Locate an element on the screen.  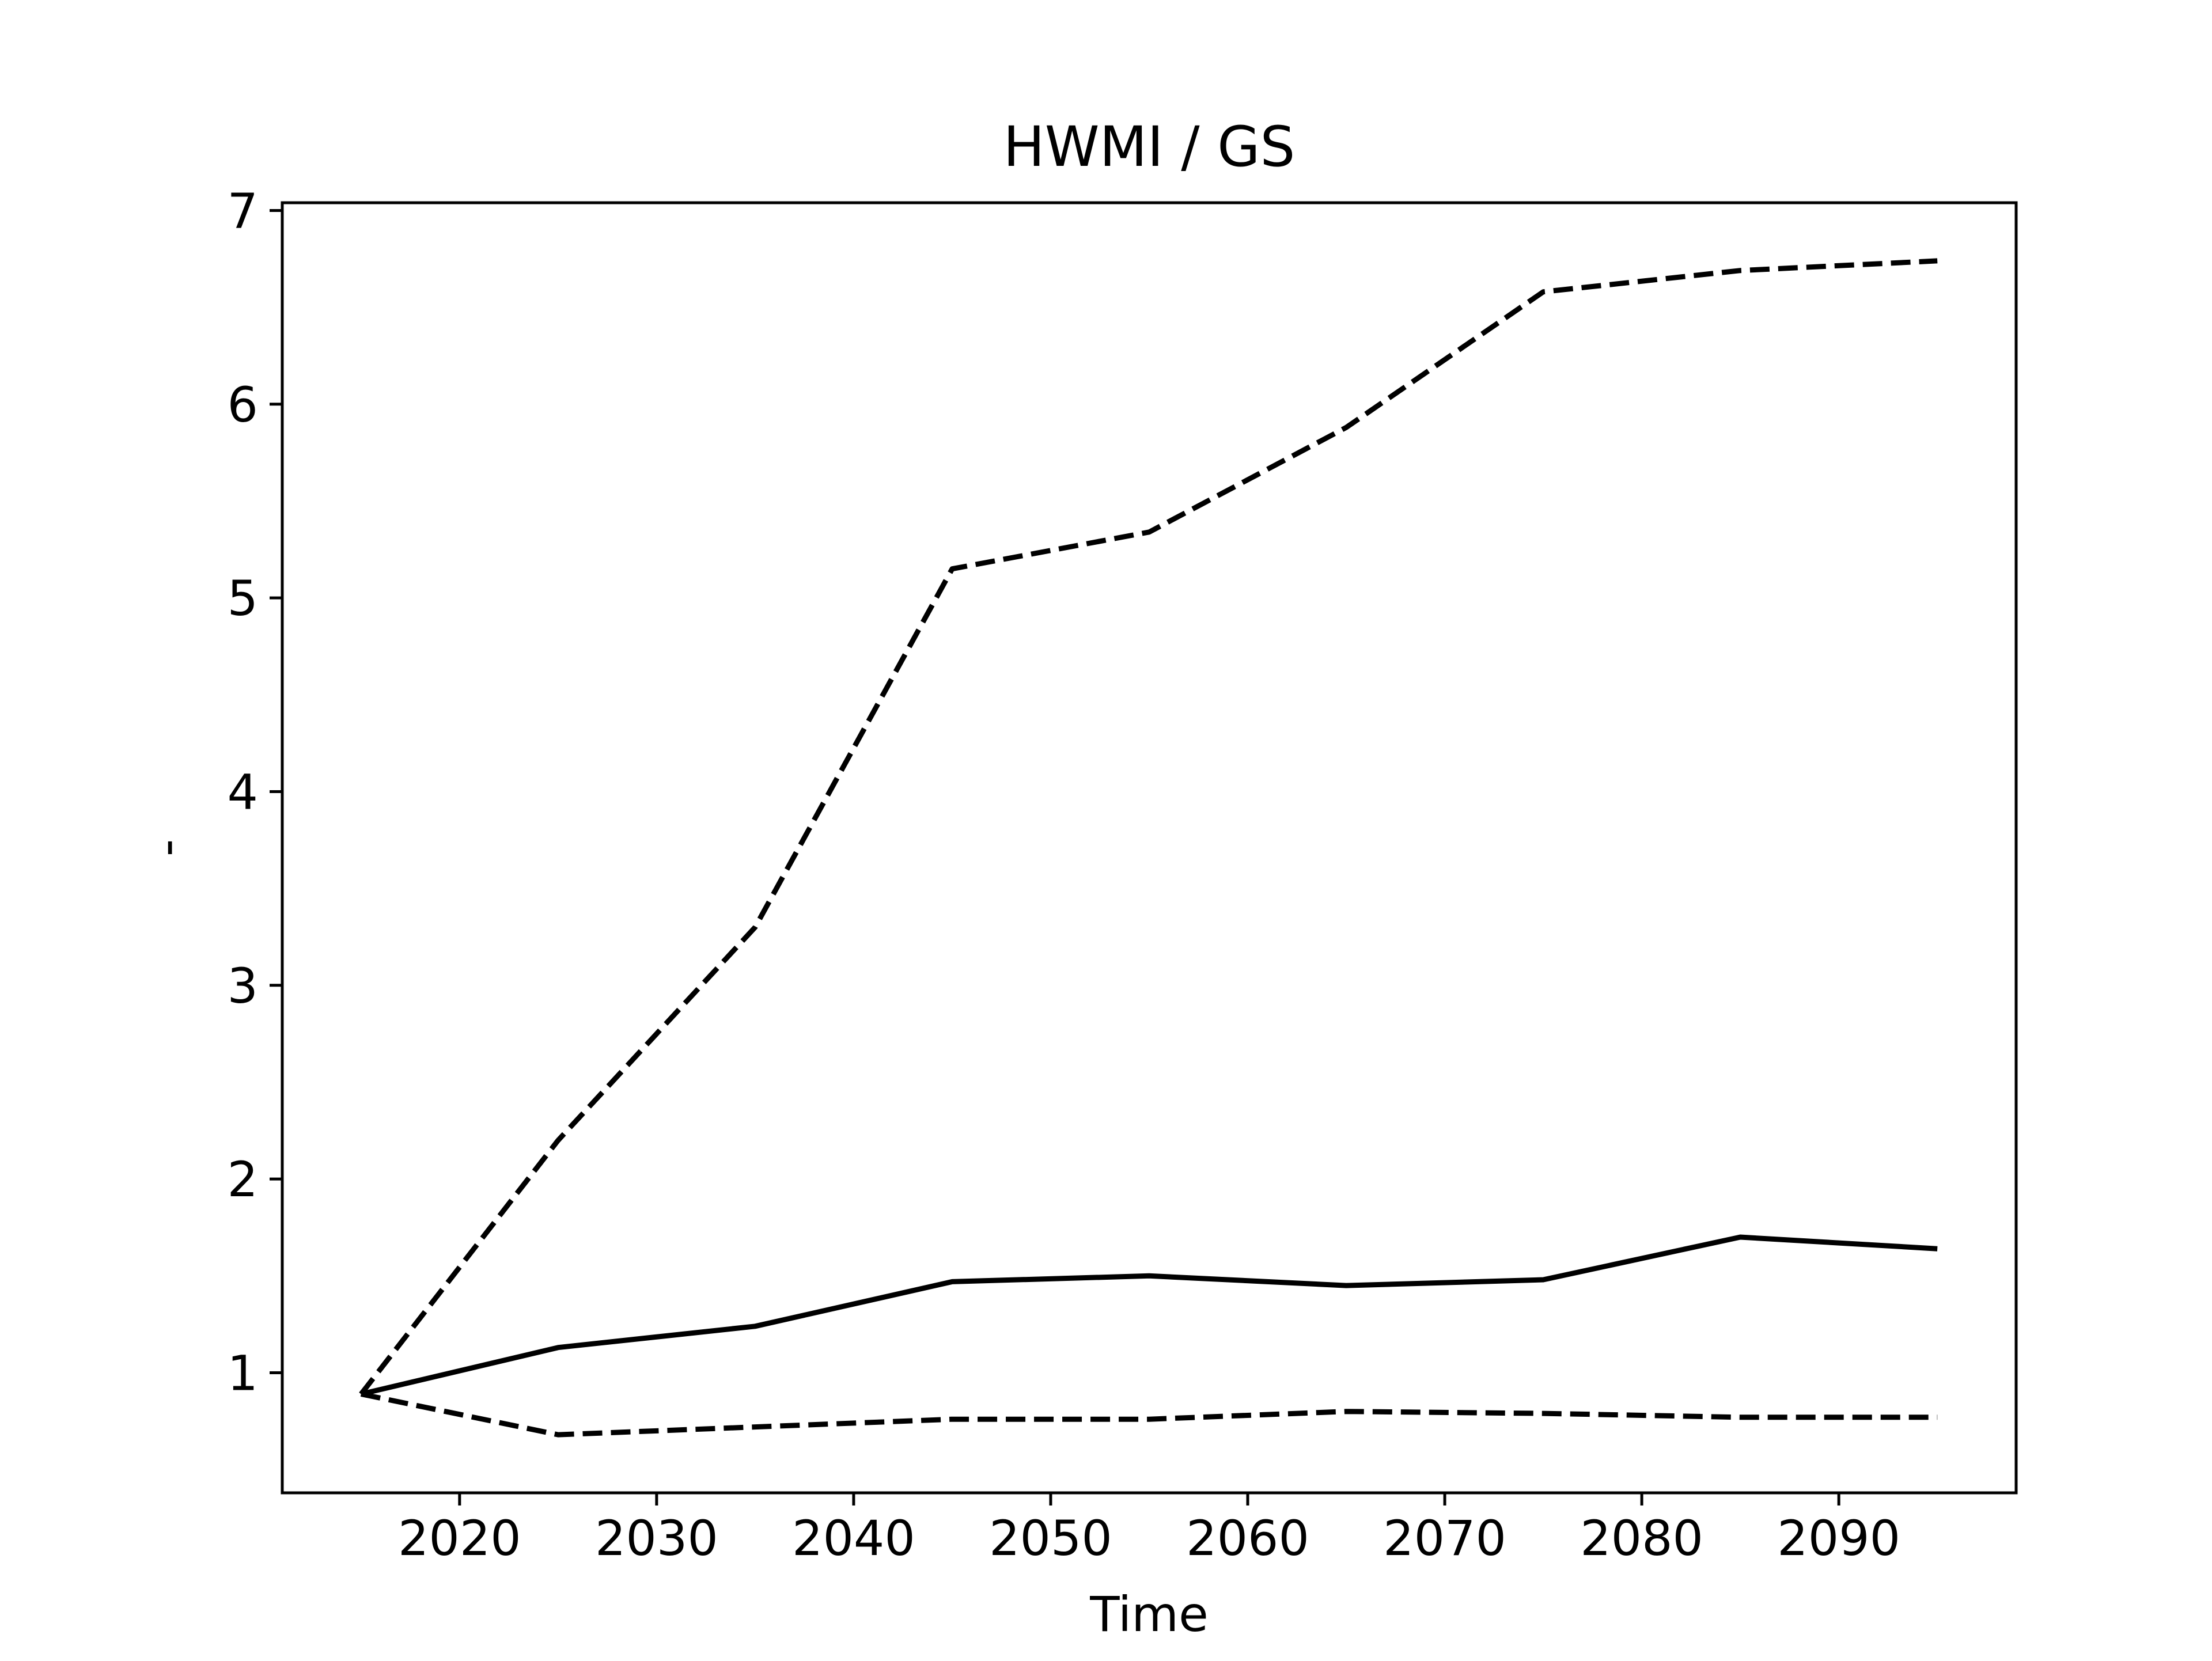
x-tick-label: 2070 is located at coordinates (1444, 1538).